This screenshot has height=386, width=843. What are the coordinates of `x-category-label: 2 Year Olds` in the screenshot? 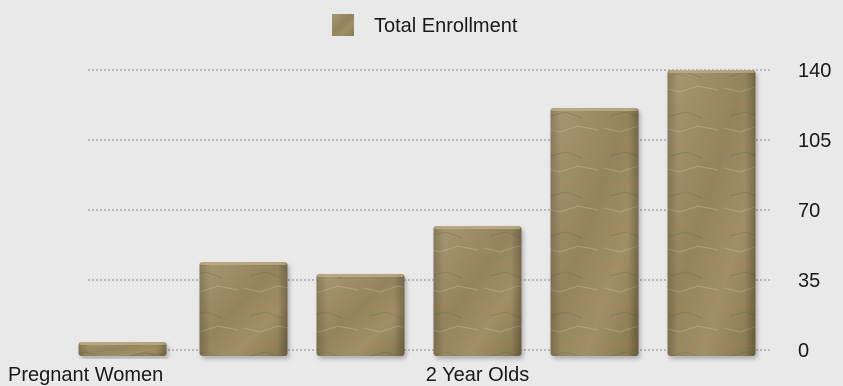 It's located at (477, 375).